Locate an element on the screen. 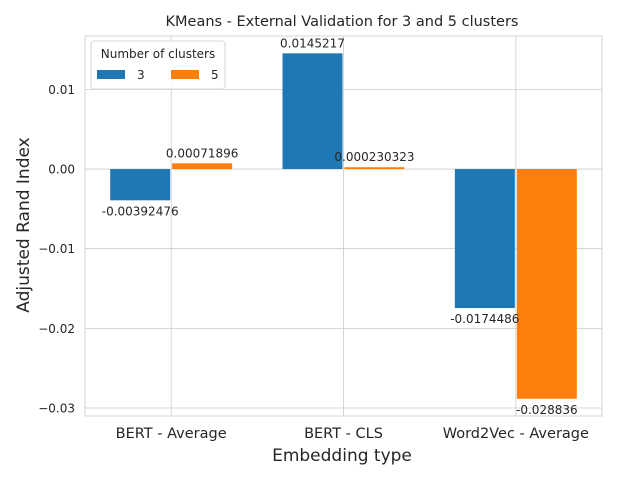 The height and width of the screenshot is (480, 640). legend: Number of clusters 3 5 is located at coordinates (158, 65).